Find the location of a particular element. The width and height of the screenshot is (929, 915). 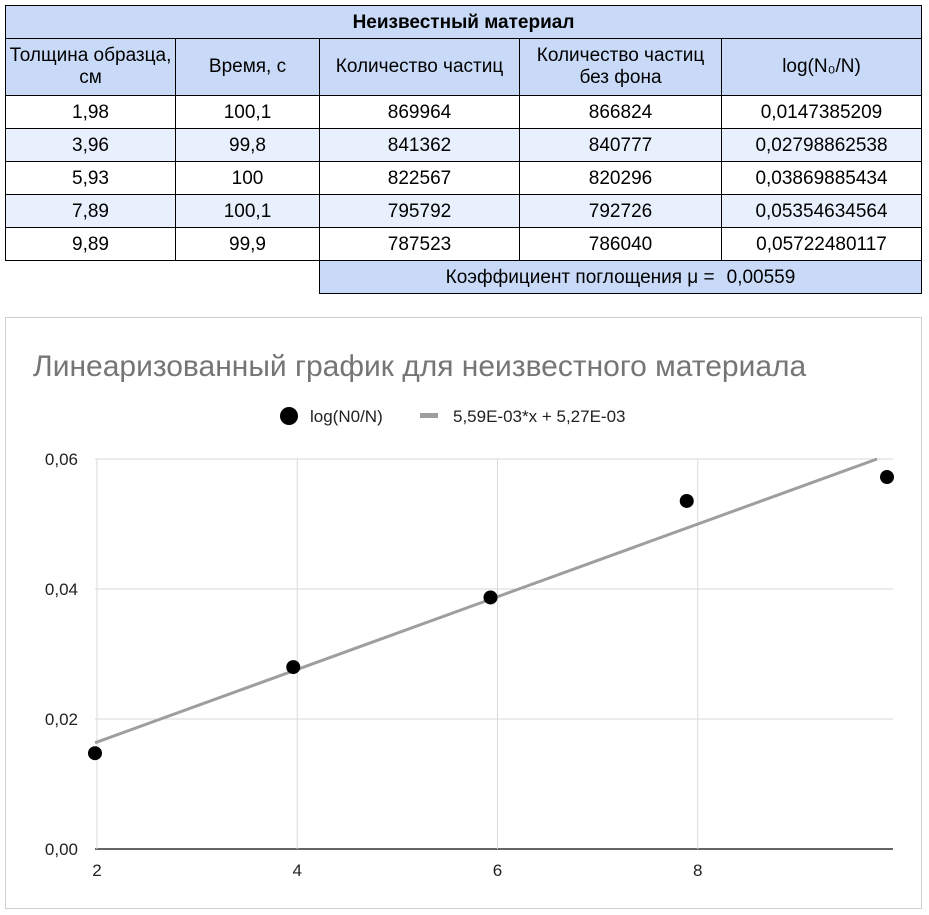

cell-time: 99,8 is located at coordinates (247, 145).